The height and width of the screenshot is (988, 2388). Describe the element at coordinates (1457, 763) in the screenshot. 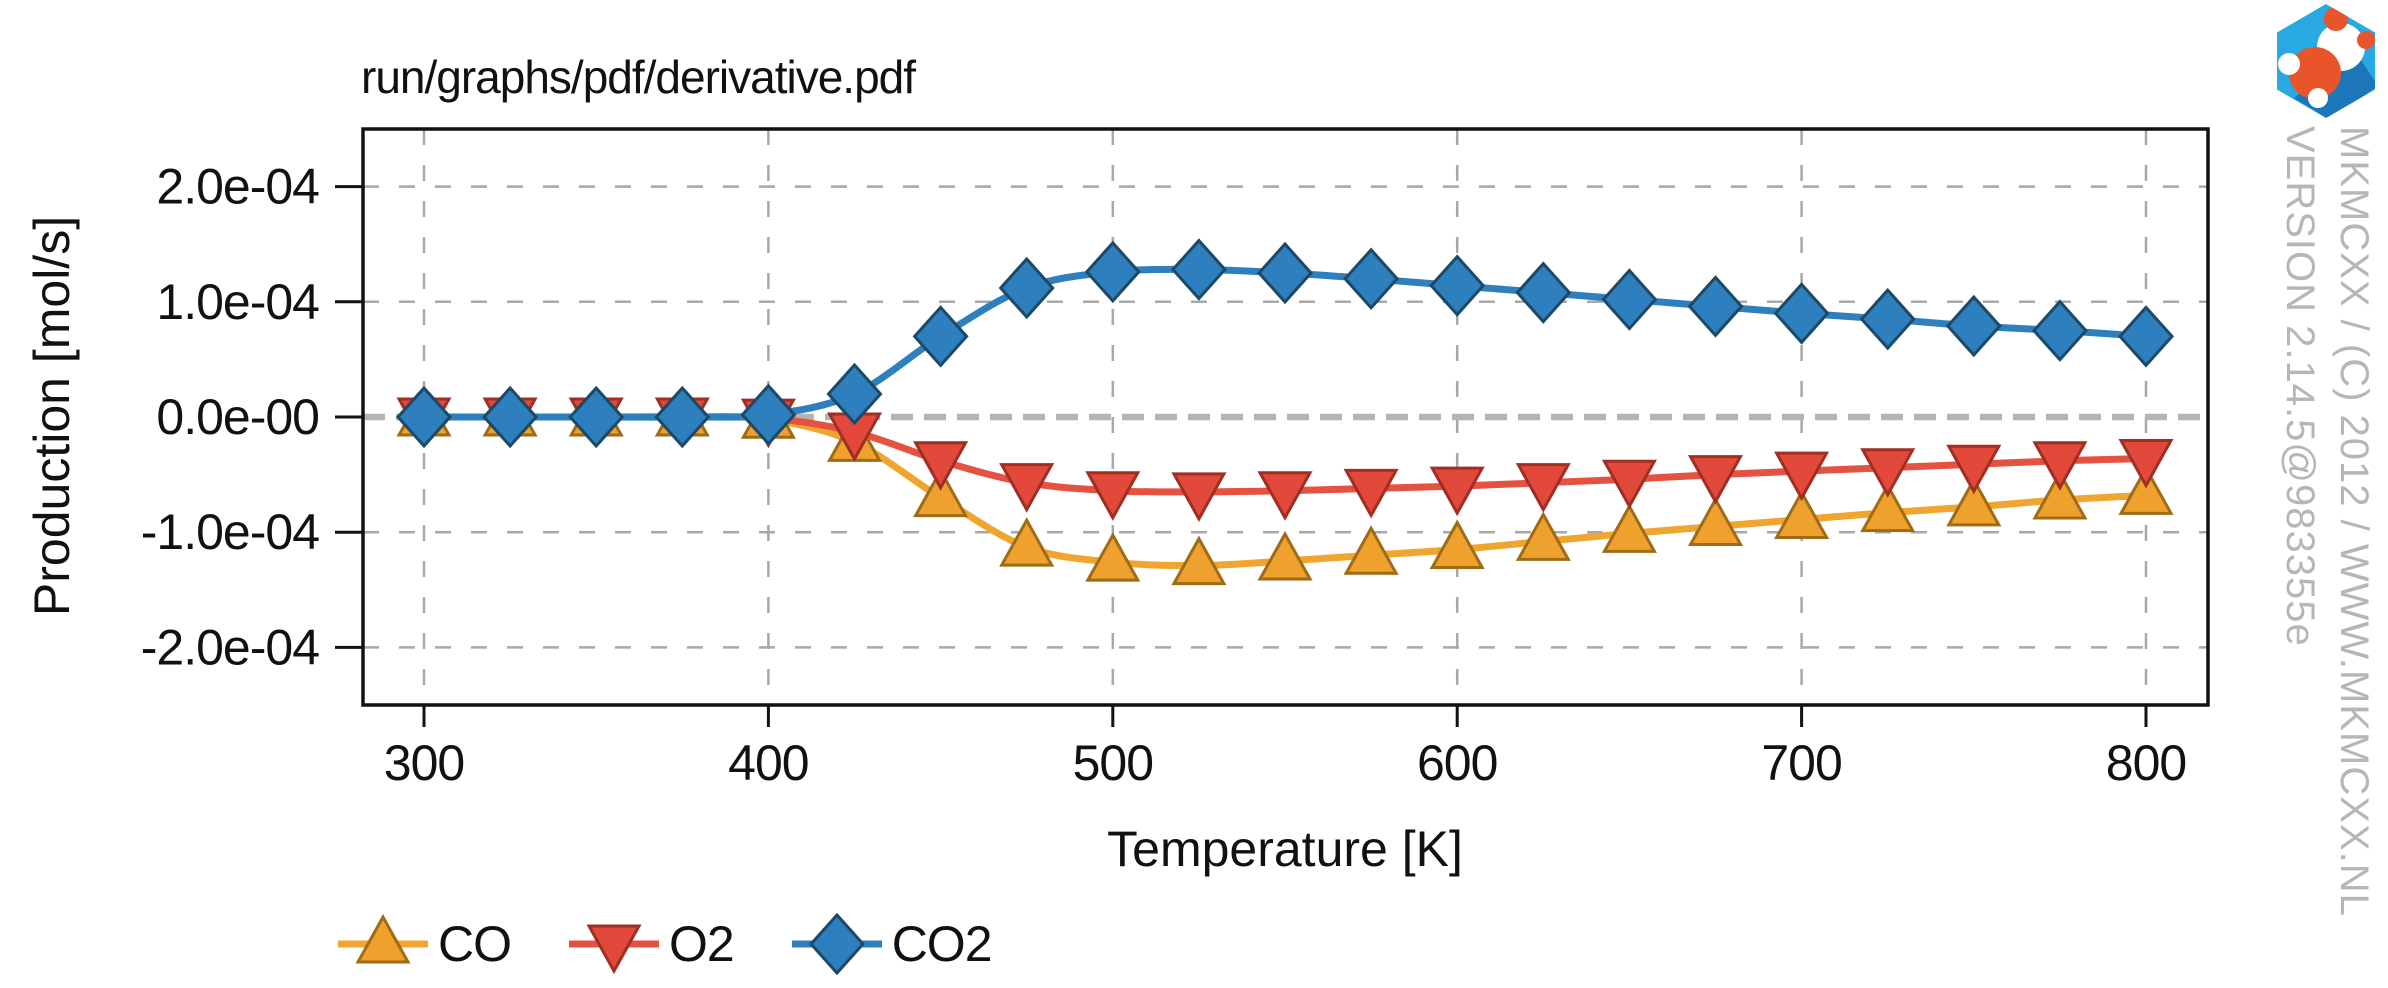

I see `x-tick-label-600: 600` at that location.